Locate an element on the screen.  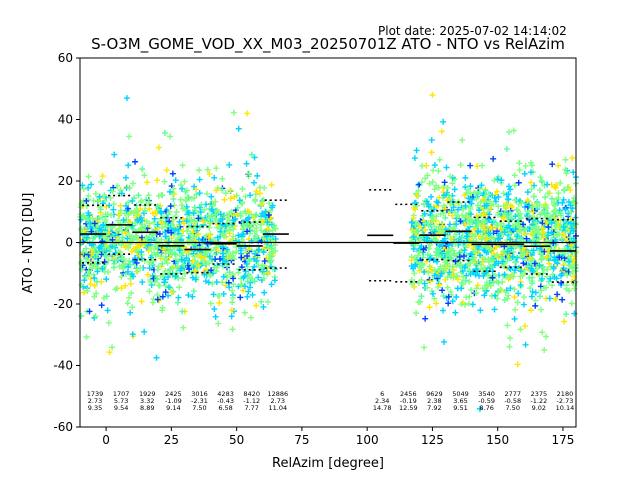
bin-std-label: 8.76 is located at coordinates (486, 408).